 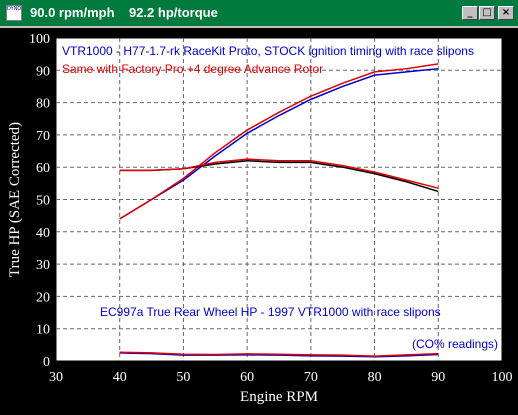 I want to click on x-tick-label: 40, so click(x=120, y=377).